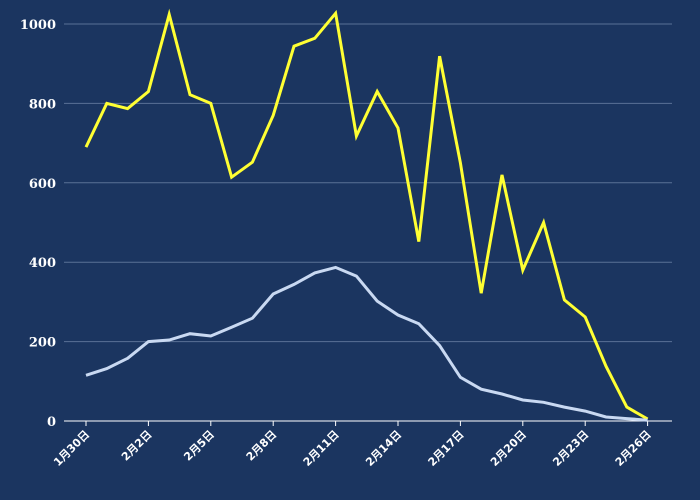  I want to click on x-tick-label: 1月30日, so click(71, 448).